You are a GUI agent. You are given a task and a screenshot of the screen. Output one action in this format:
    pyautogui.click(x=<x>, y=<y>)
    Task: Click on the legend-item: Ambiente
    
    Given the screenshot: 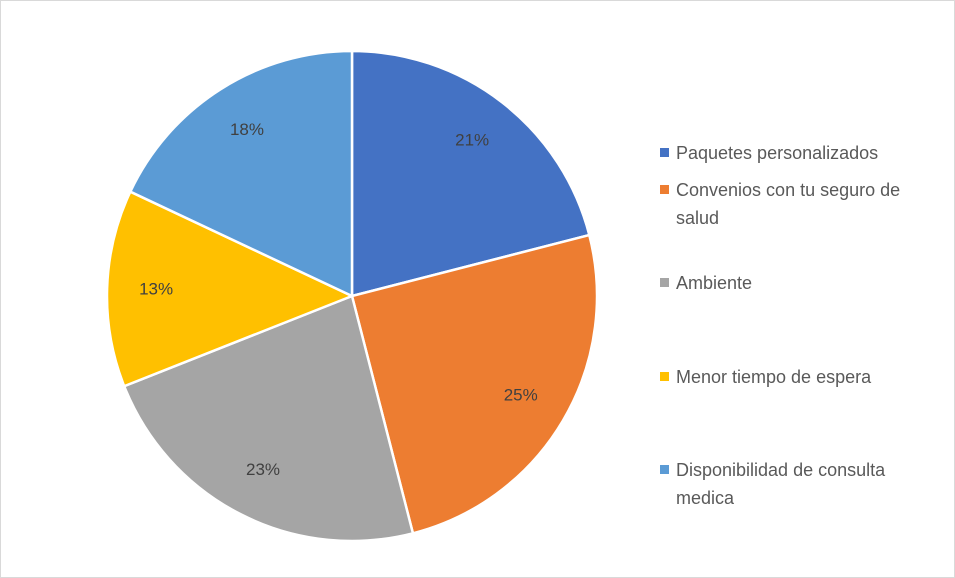 What is the action you would take?
    pyautogui.click(x=792, y=283)
    